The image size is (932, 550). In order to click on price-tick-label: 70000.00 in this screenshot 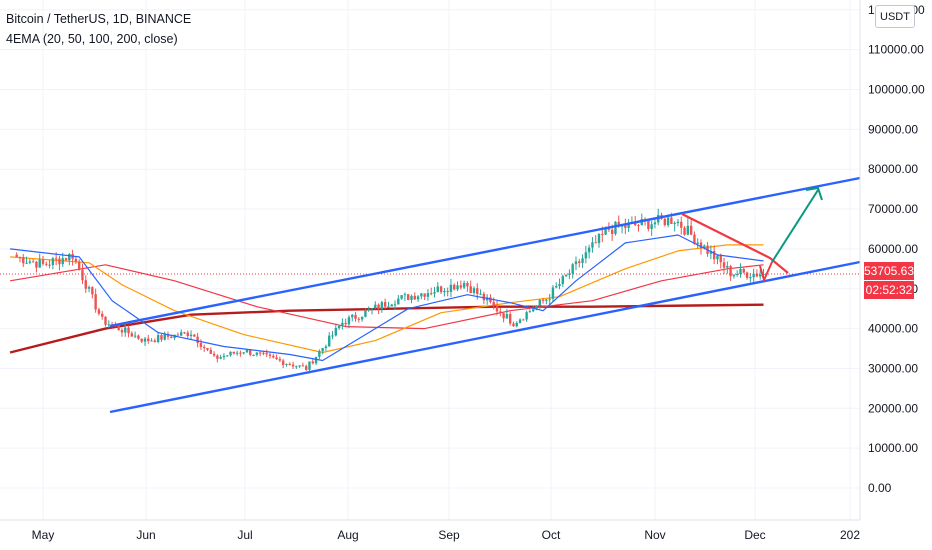, I will do `click(893, 209)`.